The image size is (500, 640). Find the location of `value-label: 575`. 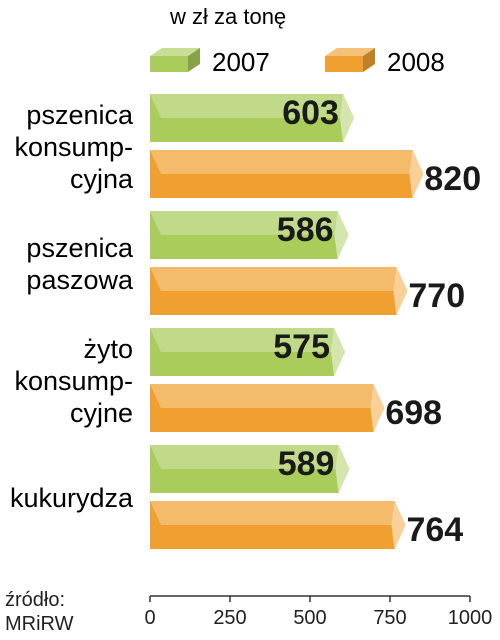

value-label: 575 is located at coordinates (301, 347).